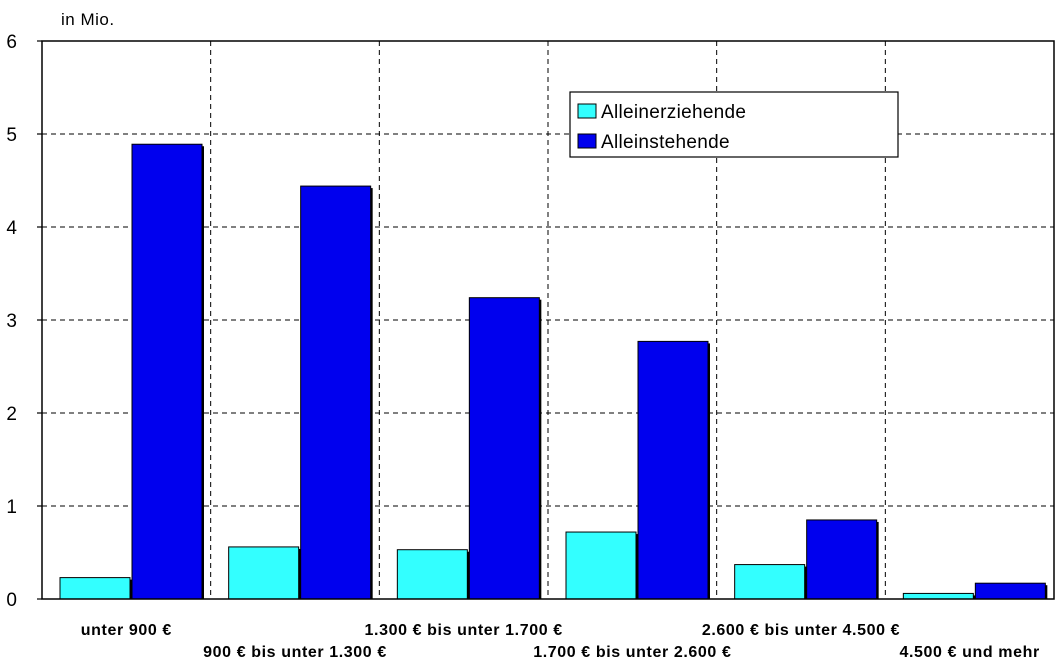 Image resolution: width=1063 pixels, height=667 pixels. Describe the element at coordinates (11, 600) in the screenshot. I see `y-tick-label: 0` at that location.